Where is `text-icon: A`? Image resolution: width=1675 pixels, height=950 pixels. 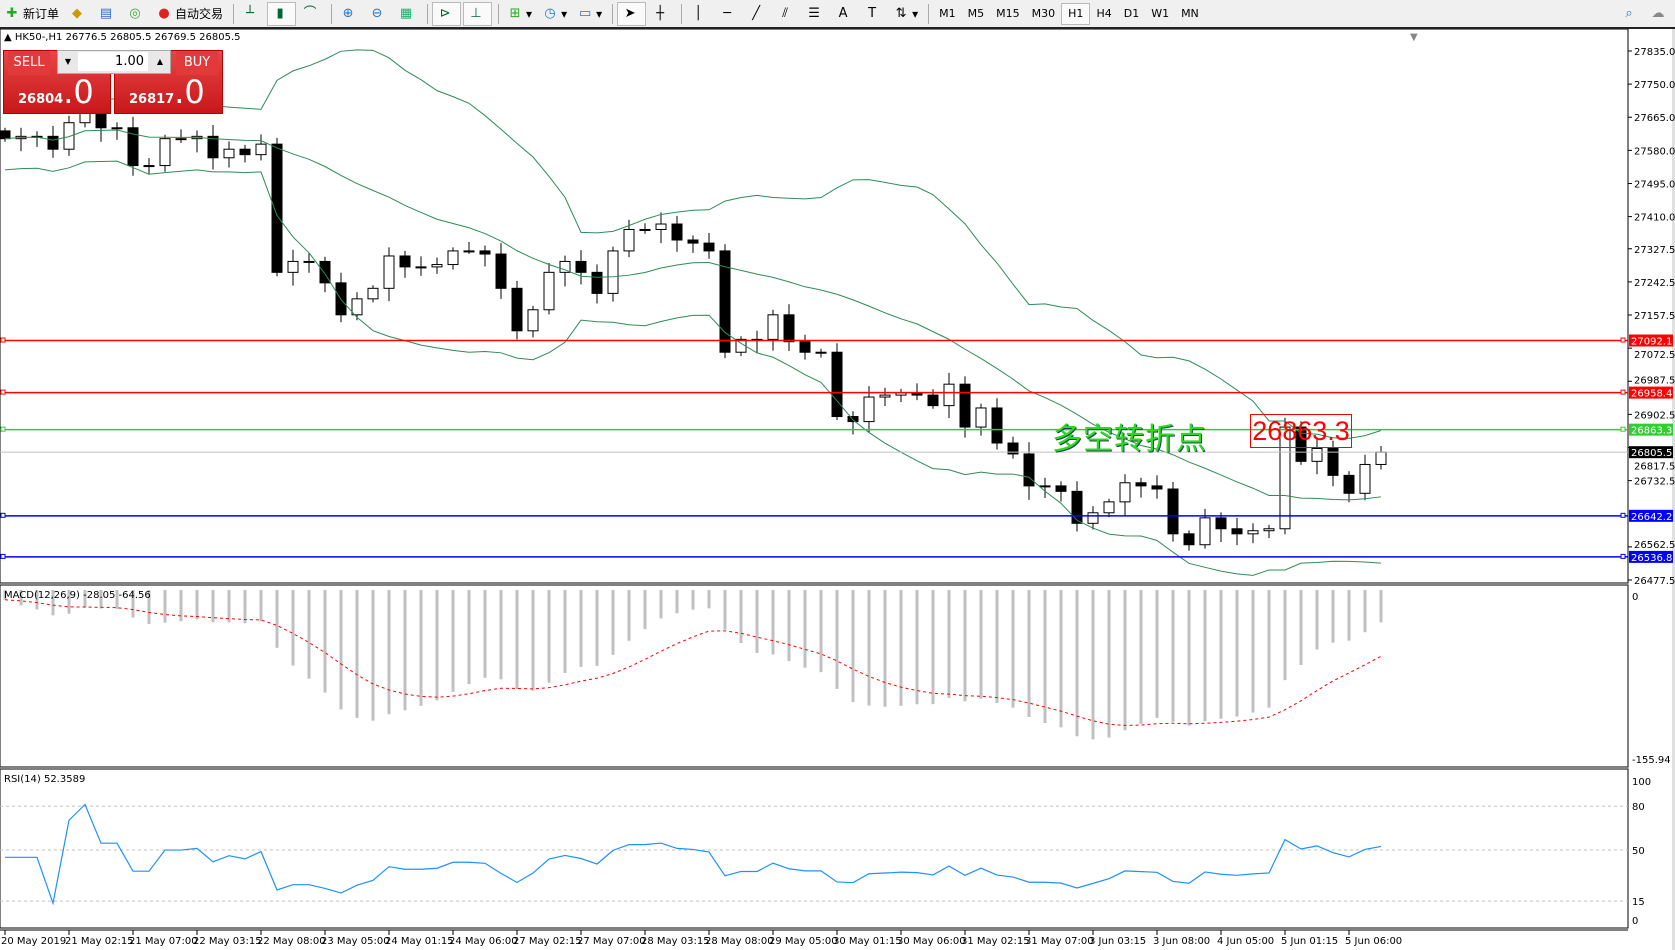
text-icon: A is located at coordinates (843, 13).